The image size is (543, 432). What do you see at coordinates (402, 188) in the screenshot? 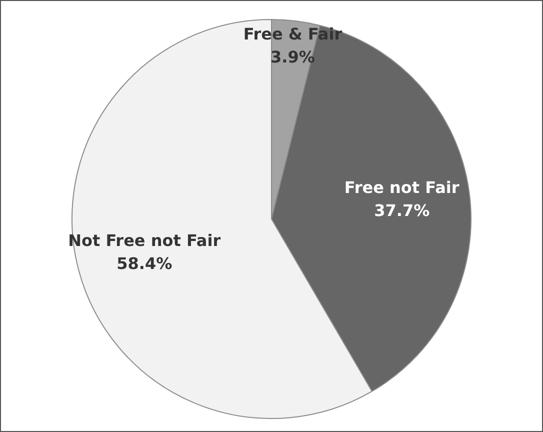
I see `slice-label: Free not Fair` at bounding box center [402, 188].